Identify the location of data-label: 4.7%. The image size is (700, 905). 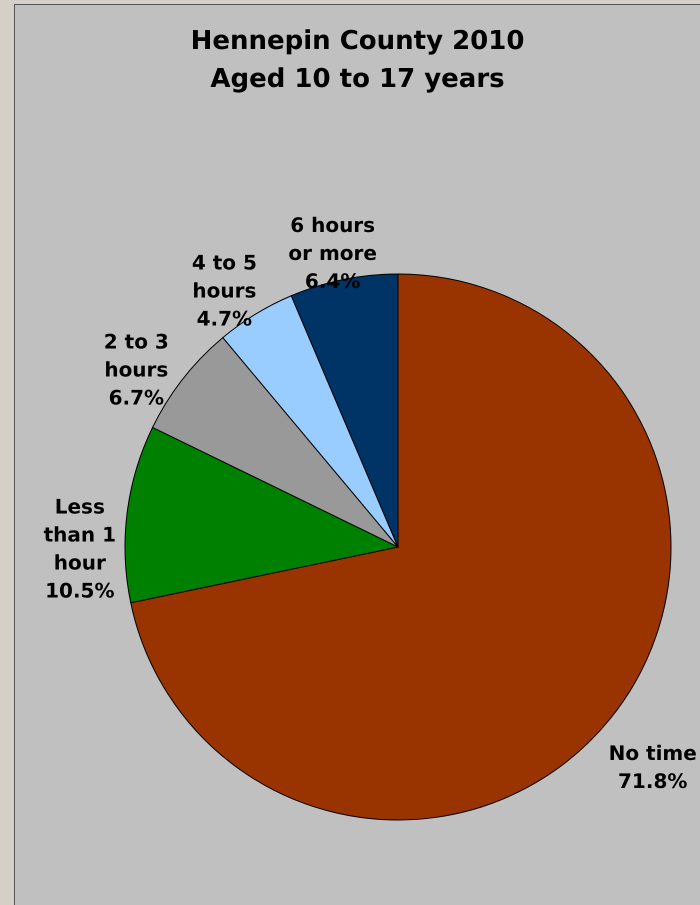
(224, 318).